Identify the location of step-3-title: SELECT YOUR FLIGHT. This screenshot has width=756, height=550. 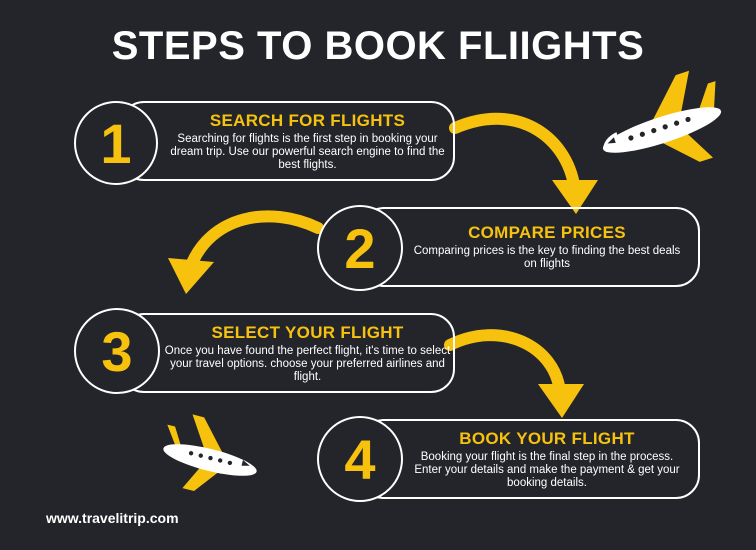
(307, 332).